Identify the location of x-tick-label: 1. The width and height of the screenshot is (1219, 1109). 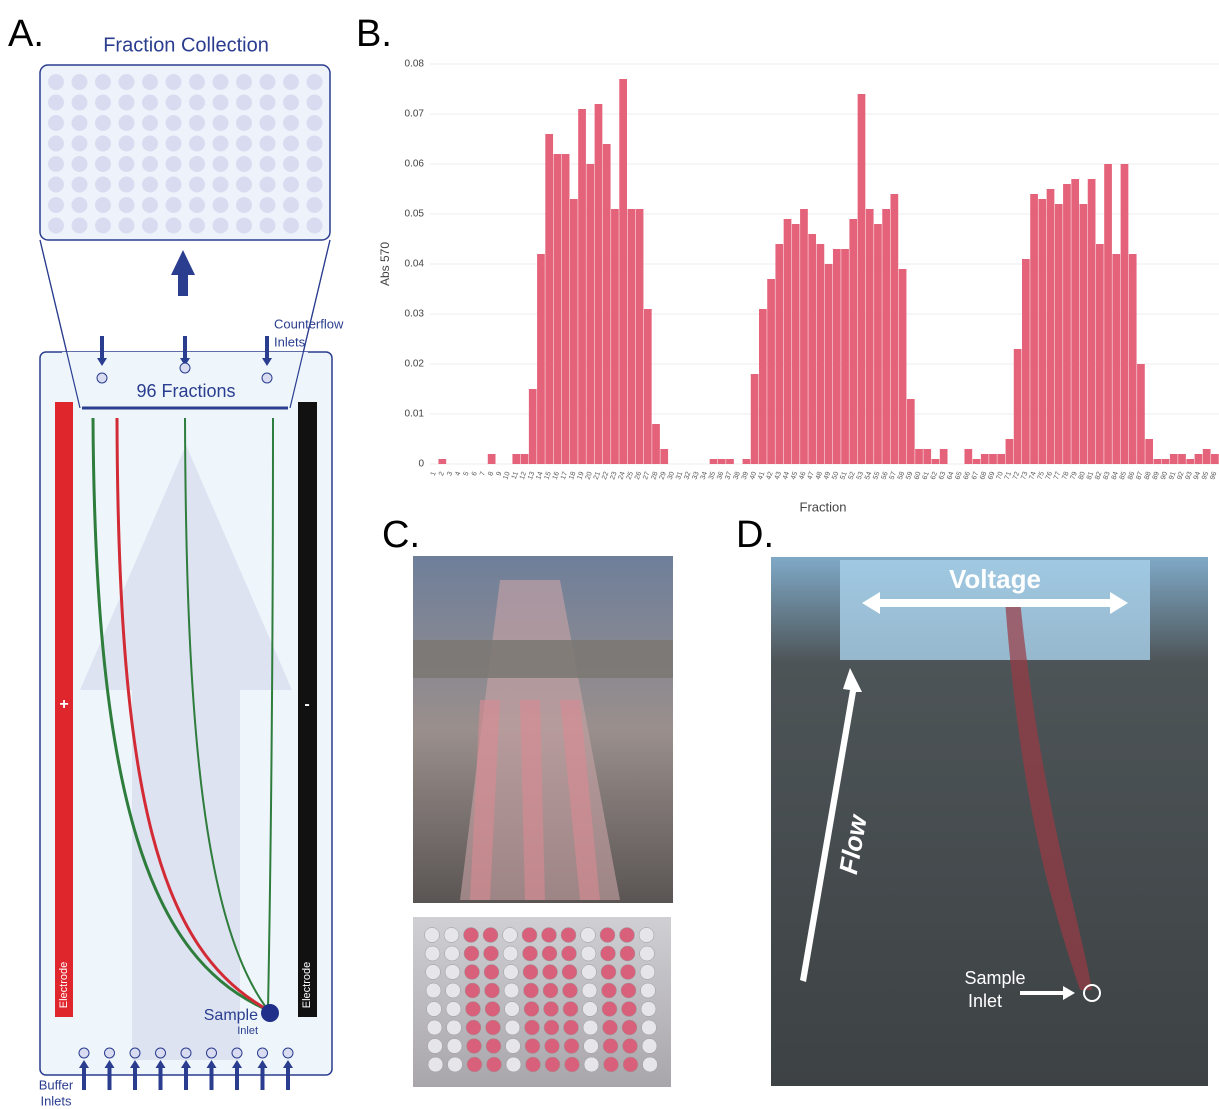
(434, 474).